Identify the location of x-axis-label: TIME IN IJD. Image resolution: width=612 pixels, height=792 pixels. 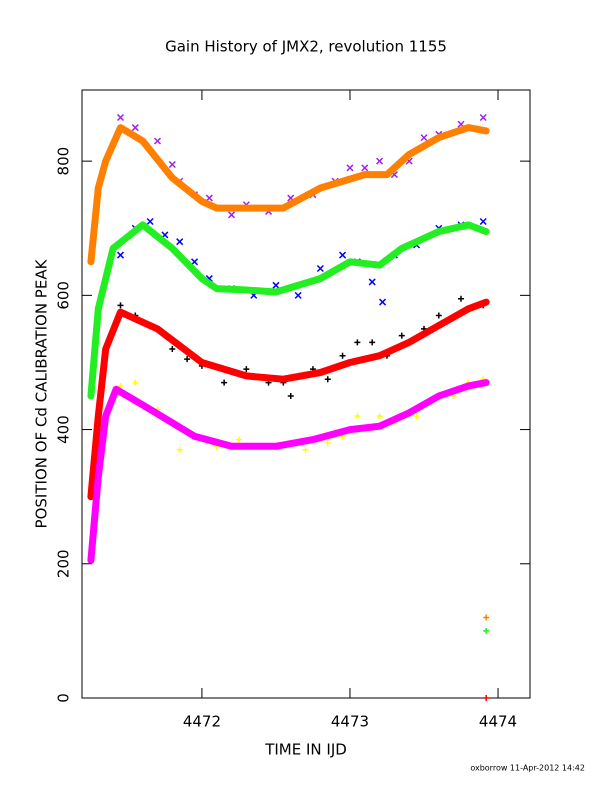
(305, 750).